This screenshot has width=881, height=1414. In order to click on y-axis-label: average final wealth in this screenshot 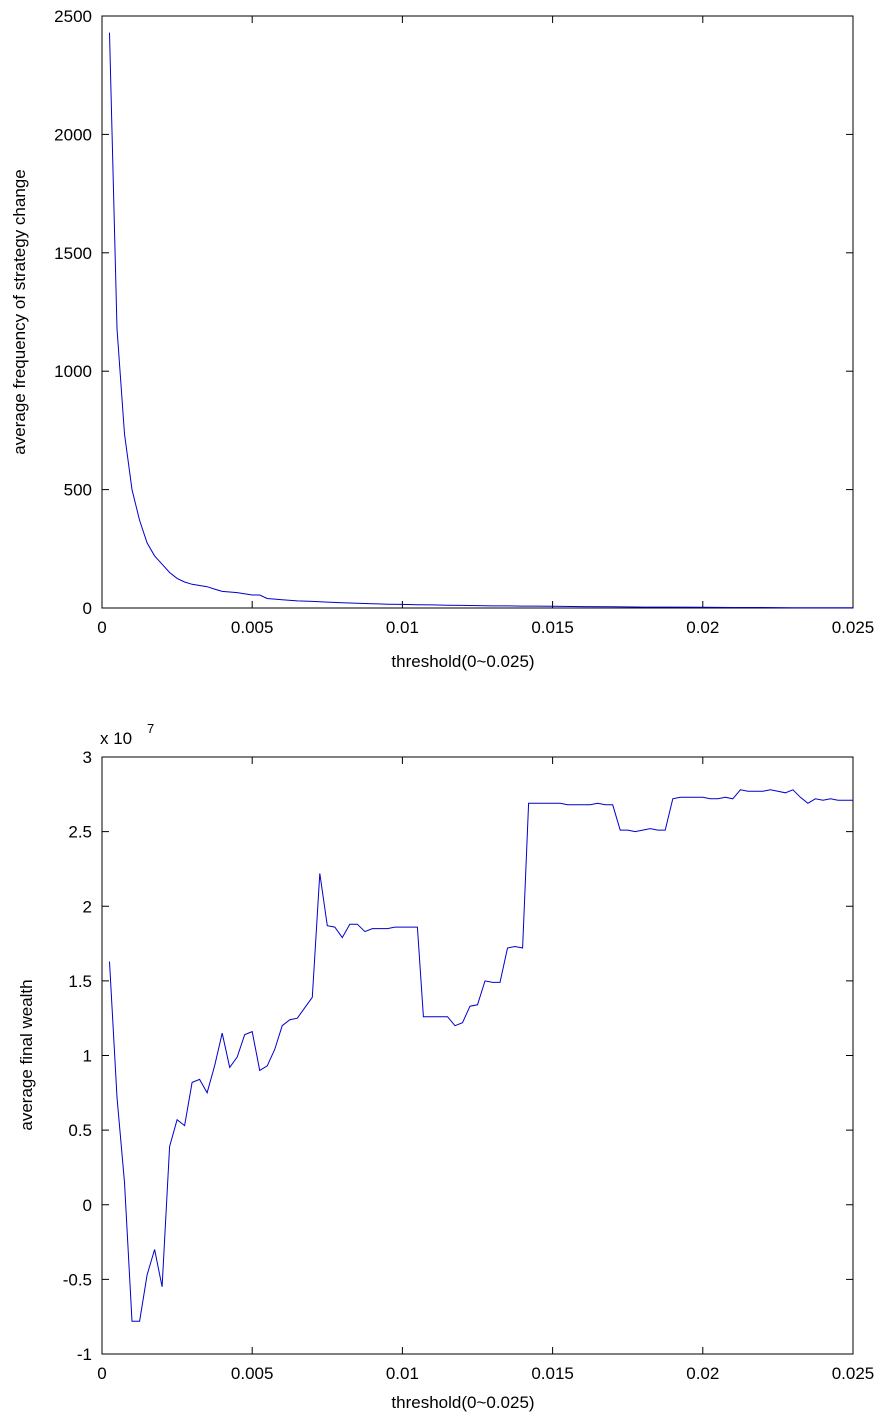, I will do `click(26, 1054)`.